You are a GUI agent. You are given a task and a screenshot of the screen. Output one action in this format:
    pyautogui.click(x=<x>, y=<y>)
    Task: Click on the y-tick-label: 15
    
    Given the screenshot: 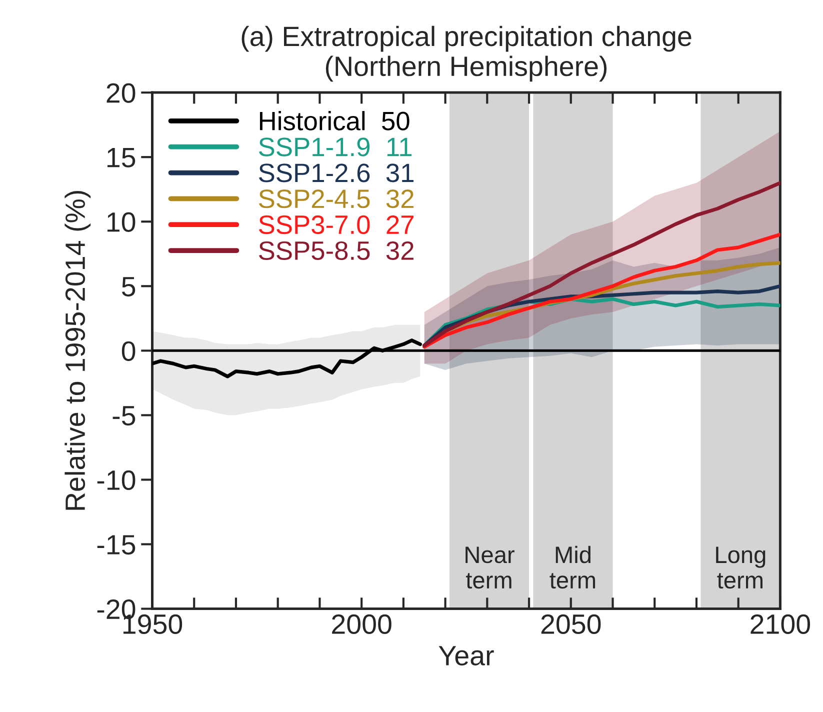 What is the action you would take?
    pyautogui.click(x=122, y=158)
    